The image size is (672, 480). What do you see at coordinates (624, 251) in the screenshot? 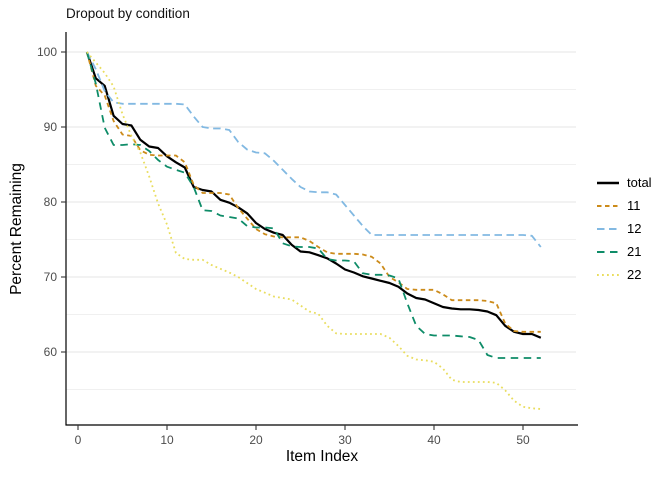
I see `legend-entry-c21: 21` at bounding box center [624, 251].